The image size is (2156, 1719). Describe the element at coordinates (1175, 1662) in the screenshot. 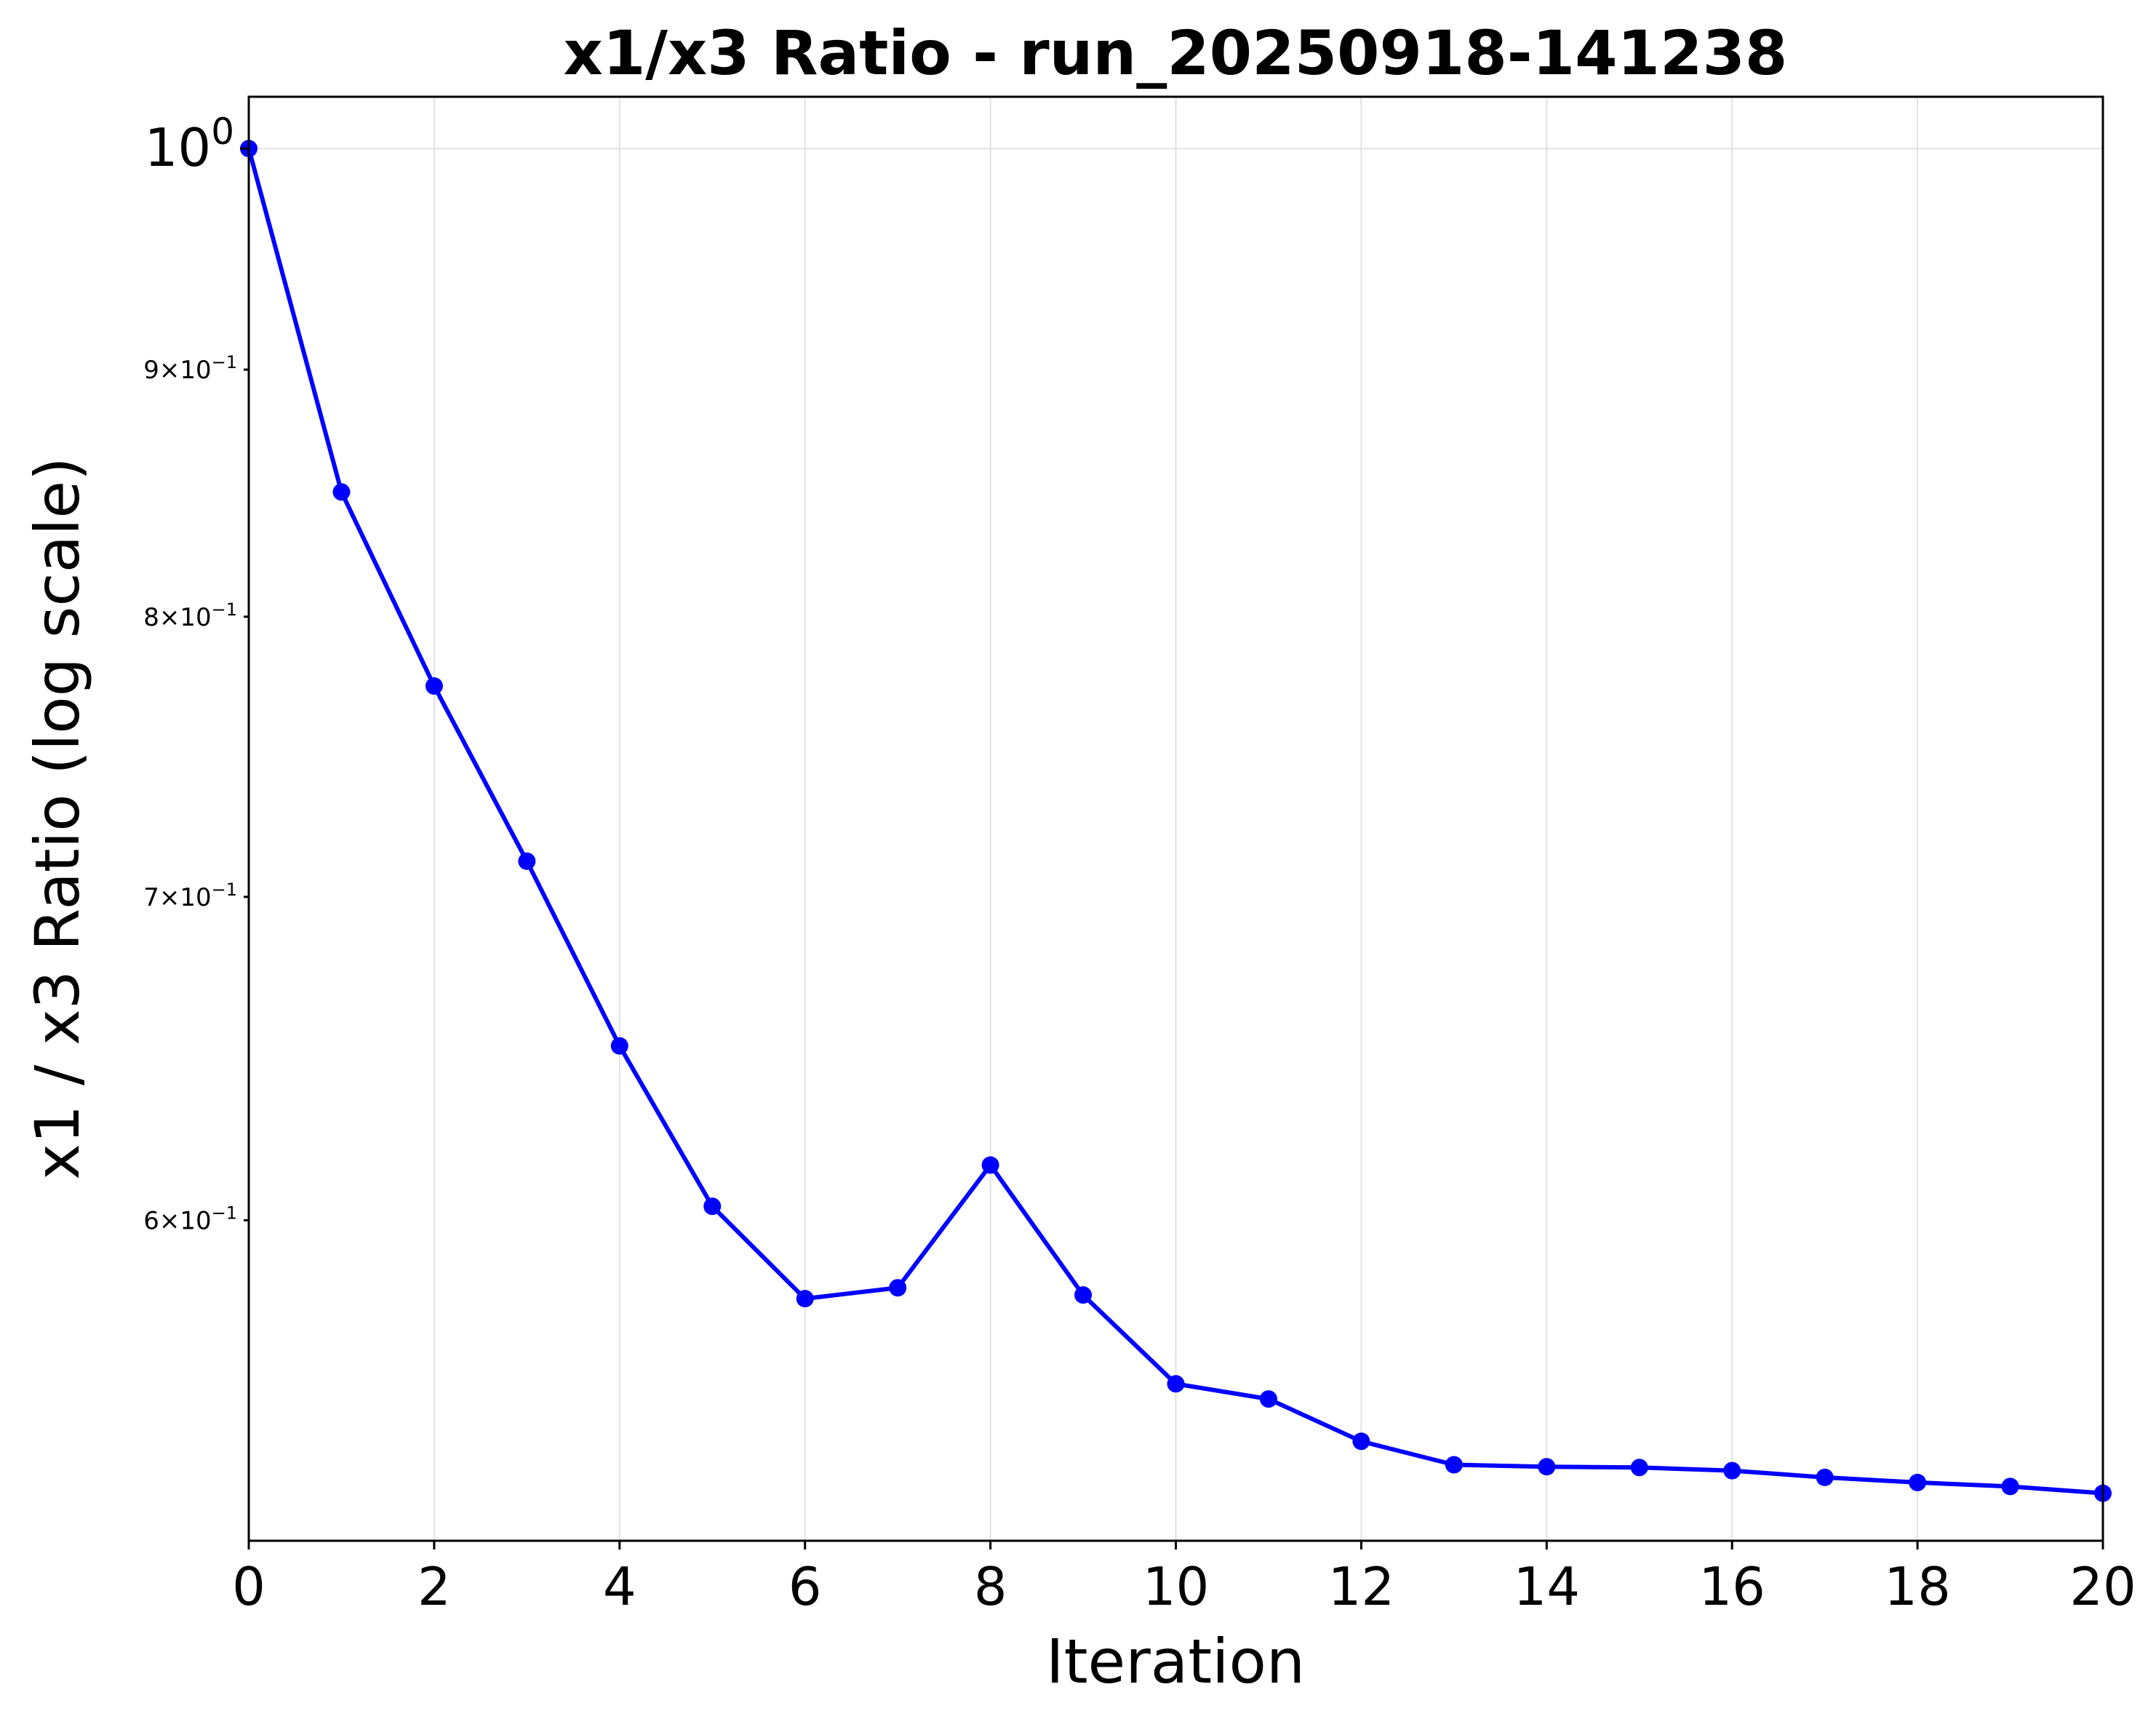

I see `x-axis-label: Iteration` at that location.